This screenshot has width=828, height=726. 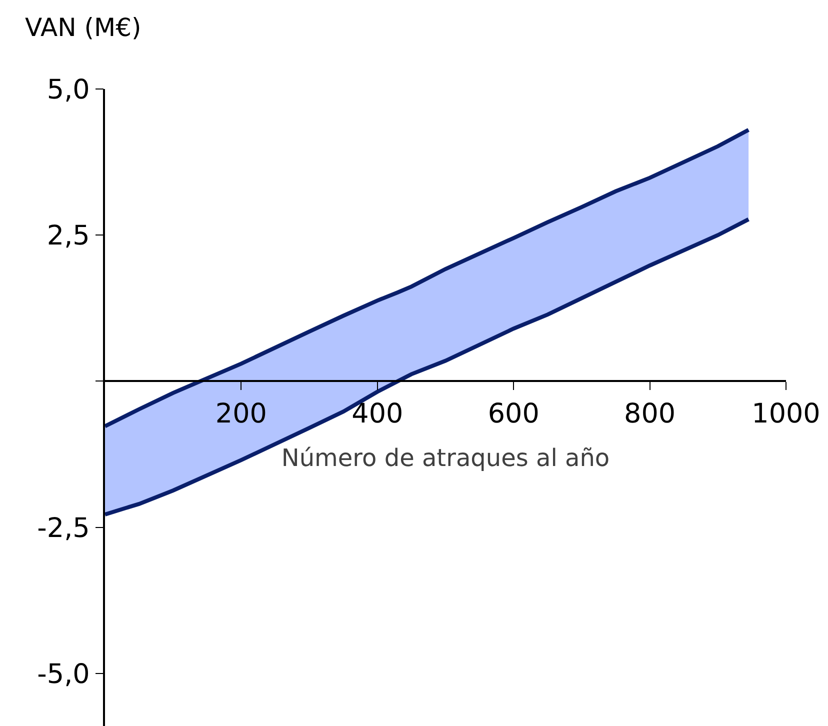 I want to click on x-tick-label: 400, so click(x=378, y=414).